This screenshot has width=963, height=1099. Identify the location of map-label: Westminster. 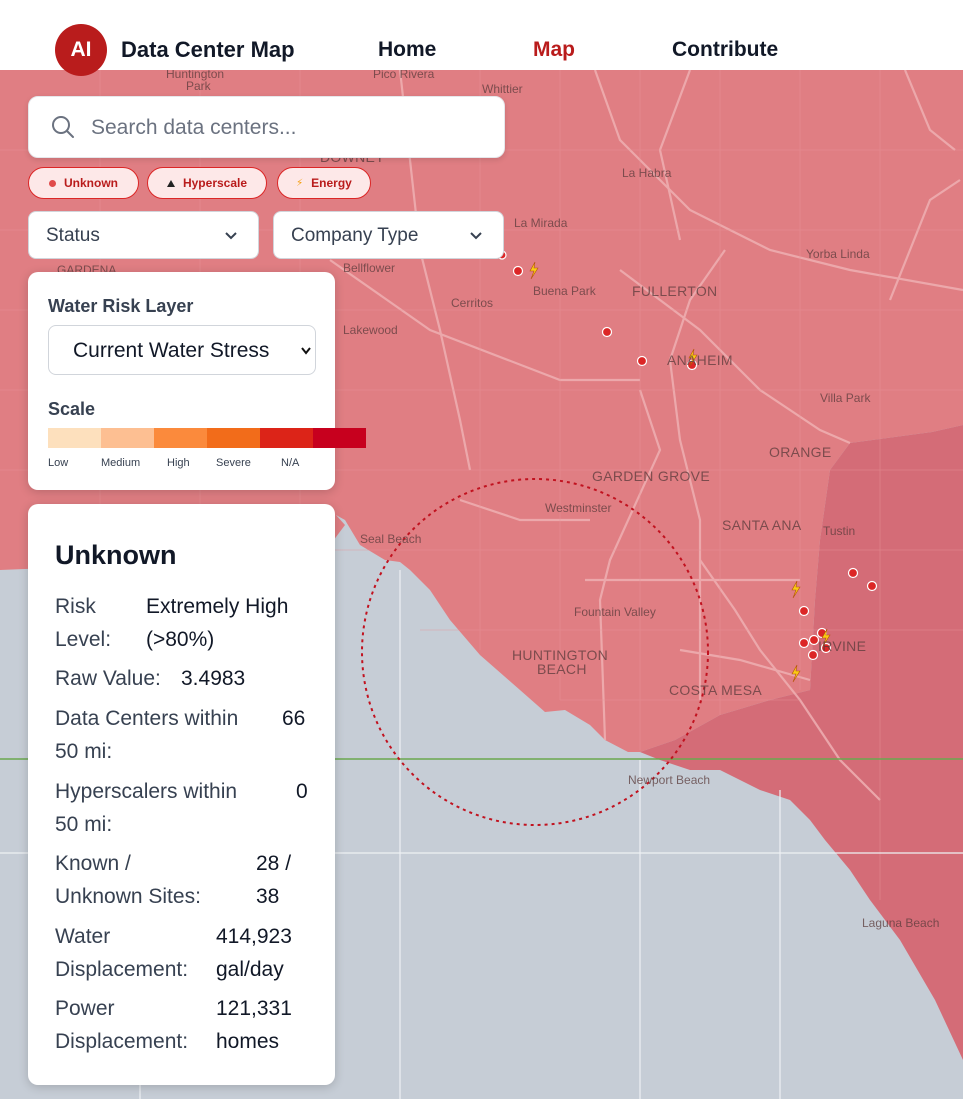
(578, 508).